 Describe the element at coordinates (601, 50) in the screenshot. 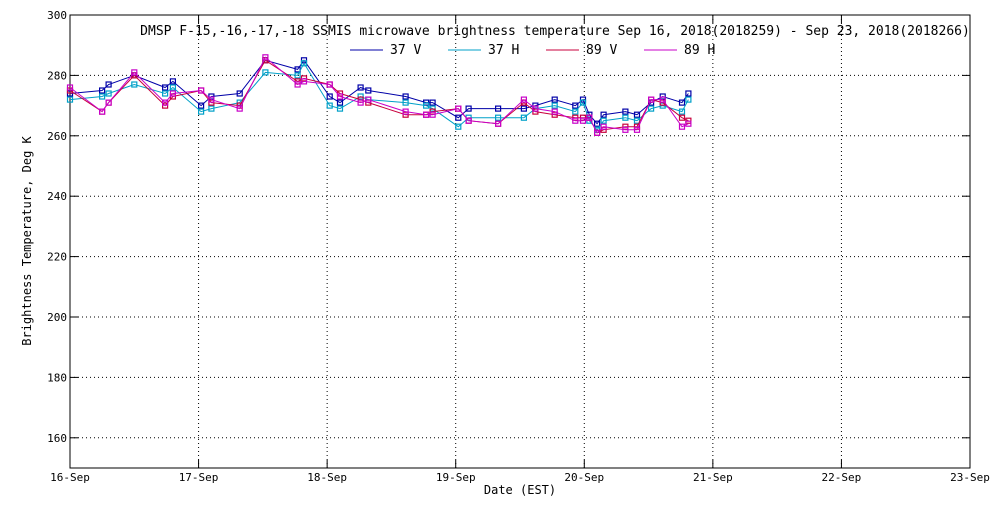

I see `legend-label: 89 V` at that location.